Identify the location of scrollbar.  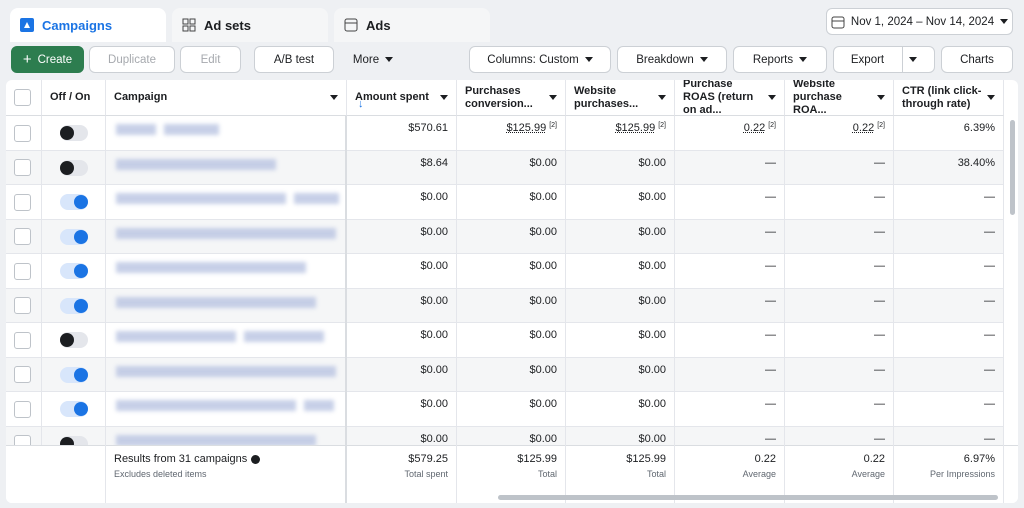
(748, 497).